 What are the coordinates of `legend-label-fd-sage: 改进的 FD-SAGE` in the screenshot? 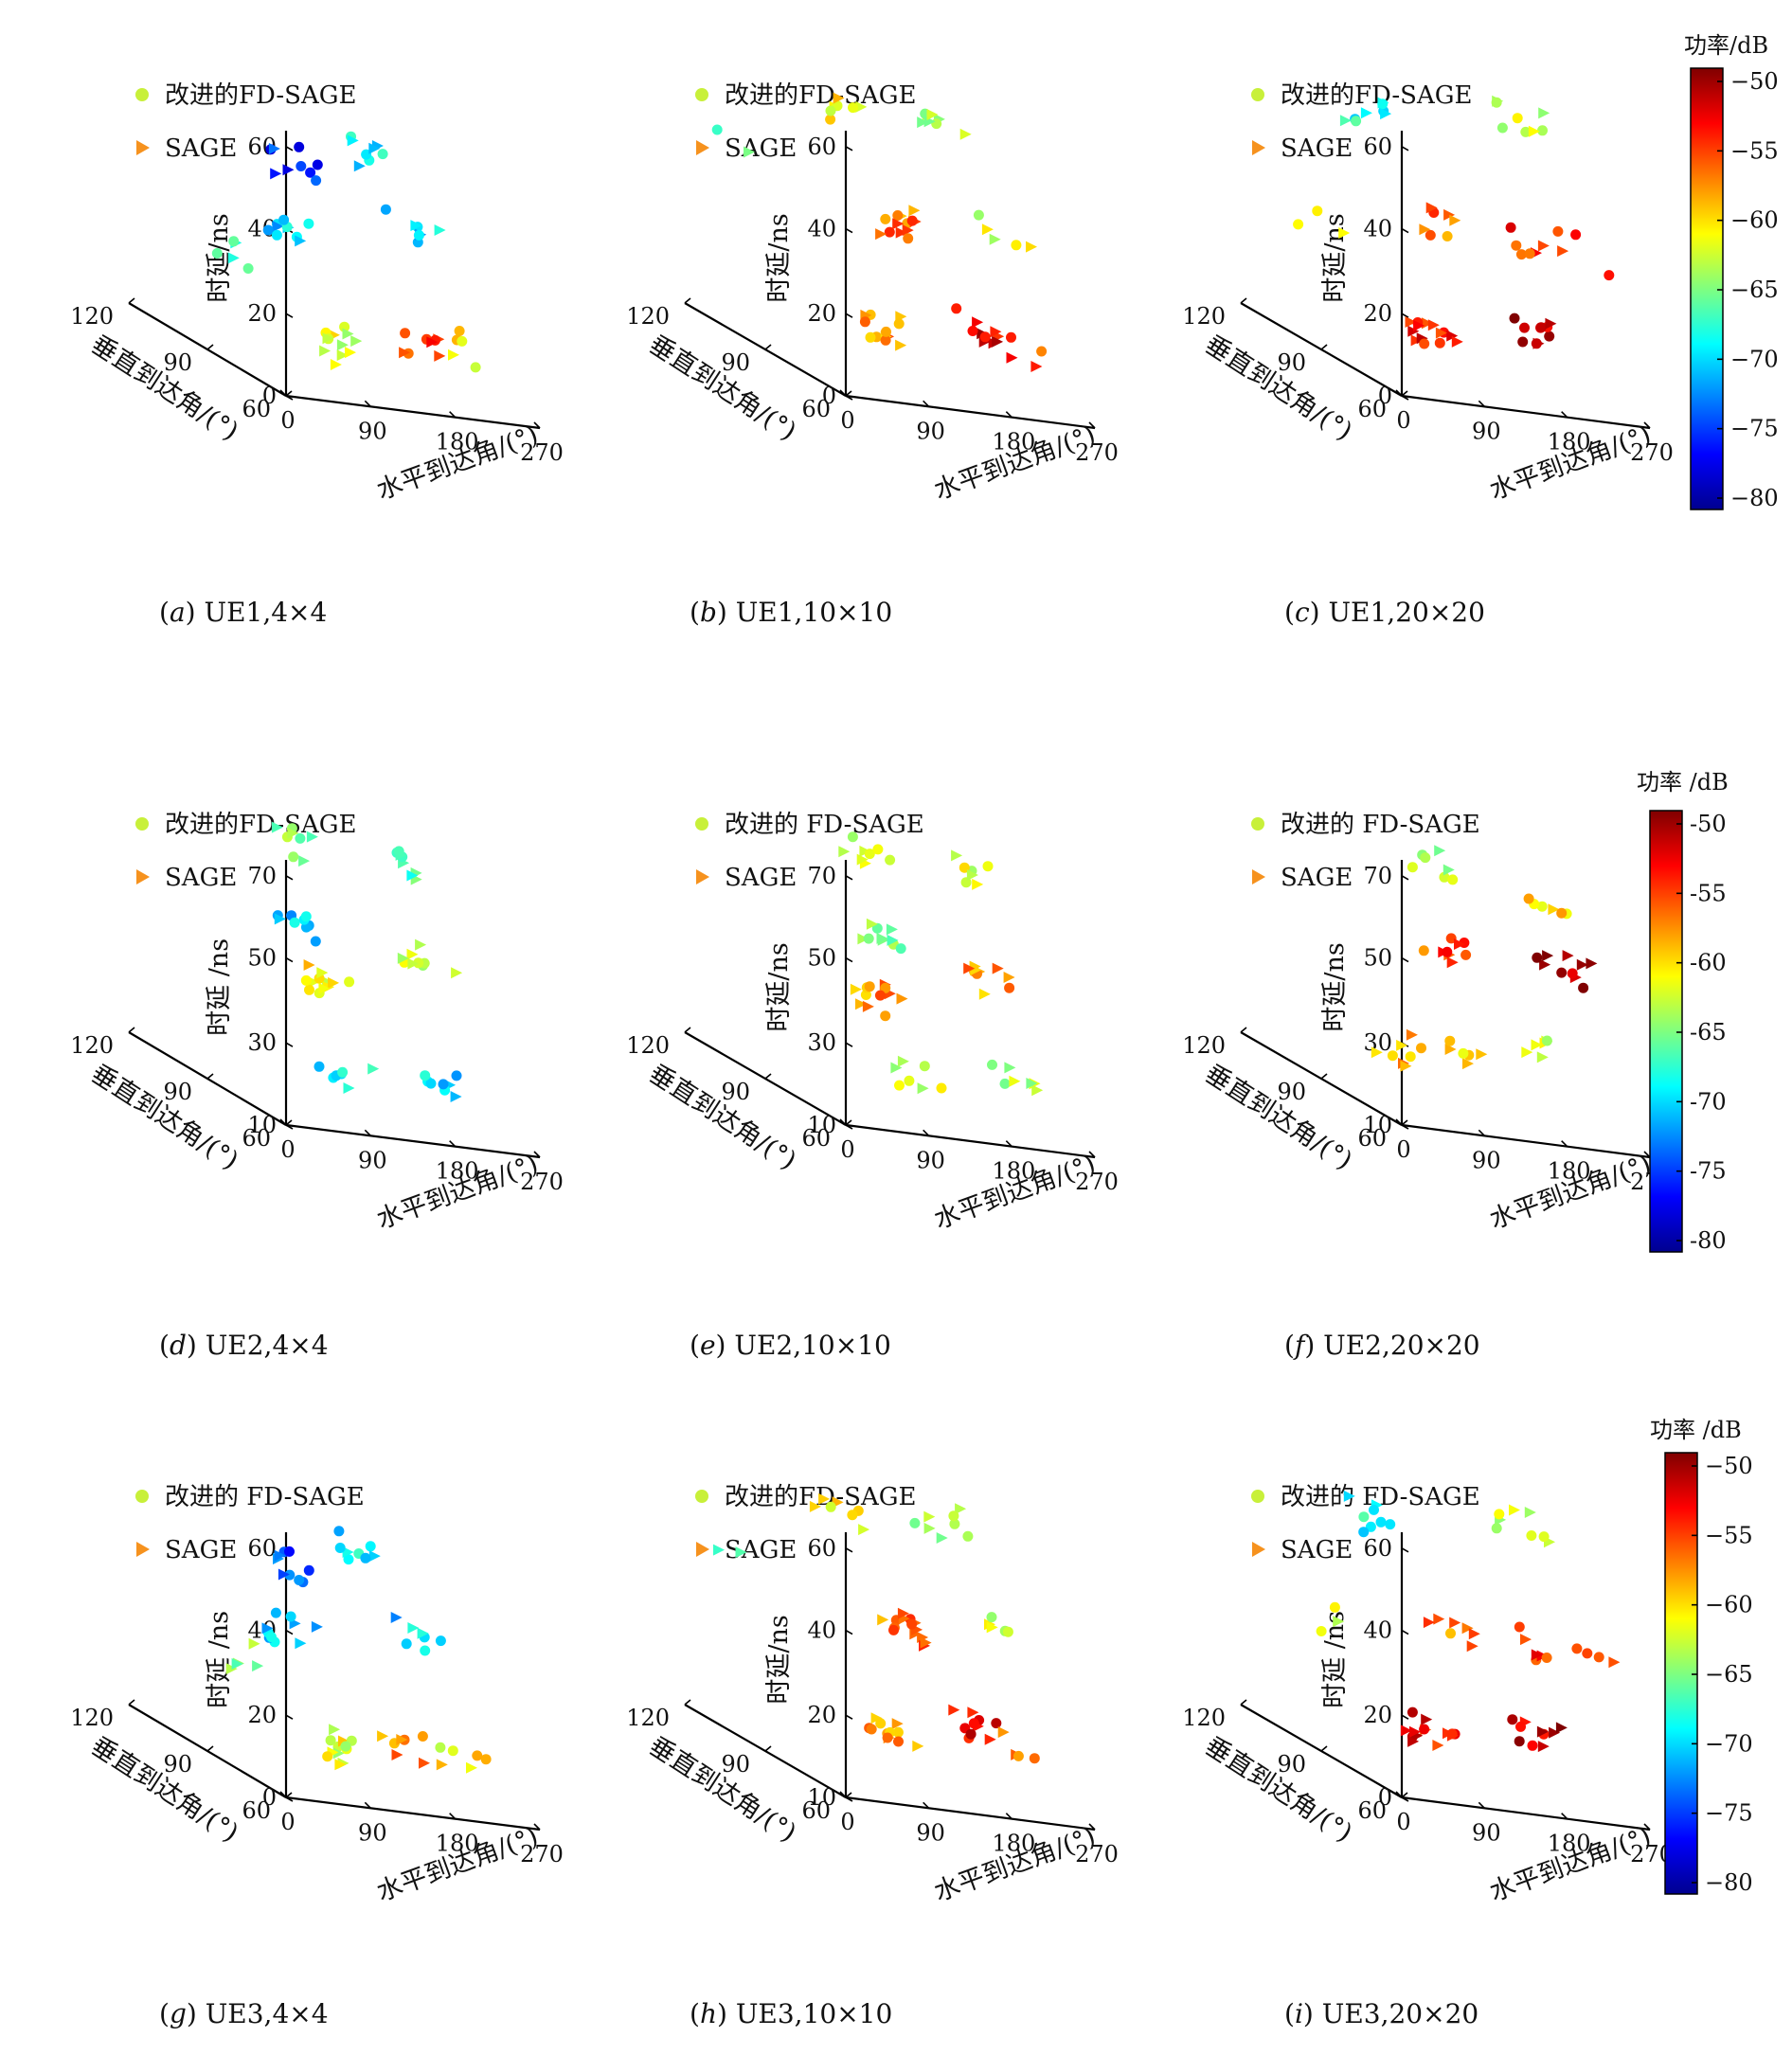 It's located at (1380, 825).